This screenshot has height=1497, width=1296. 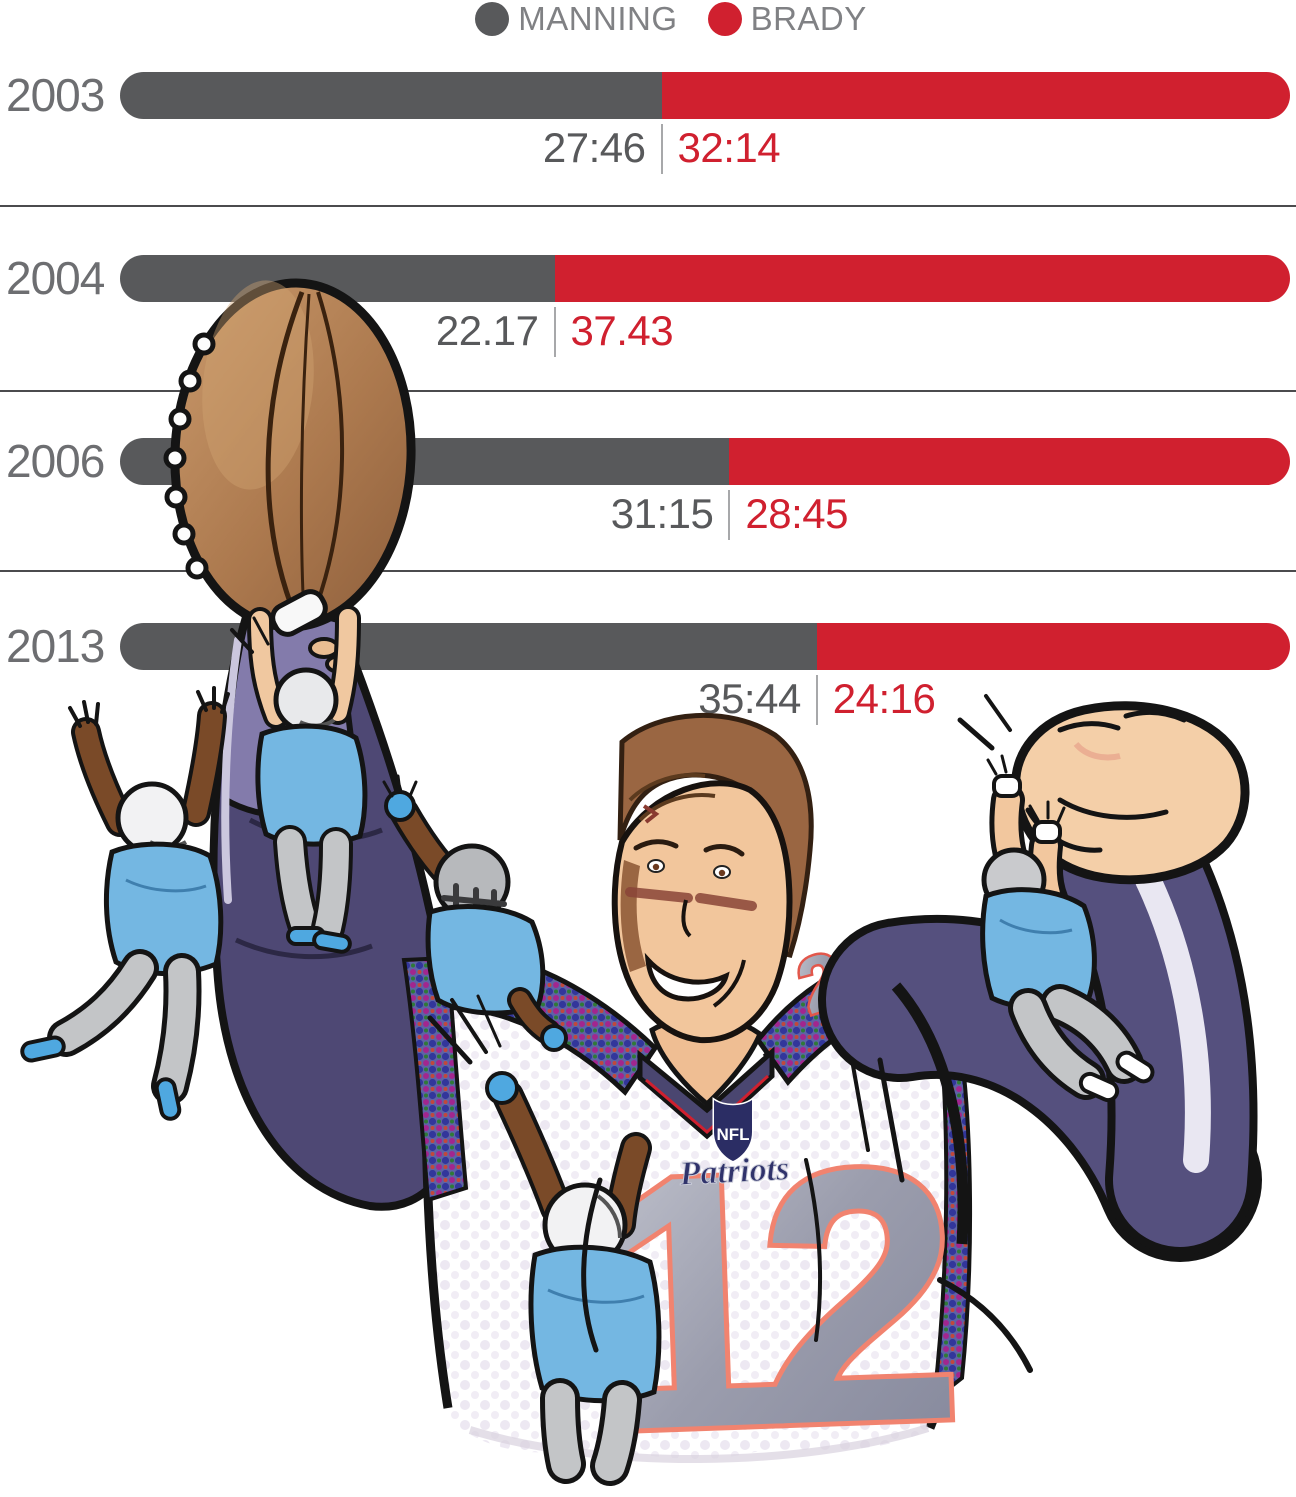 I want to click on year-label: 2004, so click(x=55, y=278).